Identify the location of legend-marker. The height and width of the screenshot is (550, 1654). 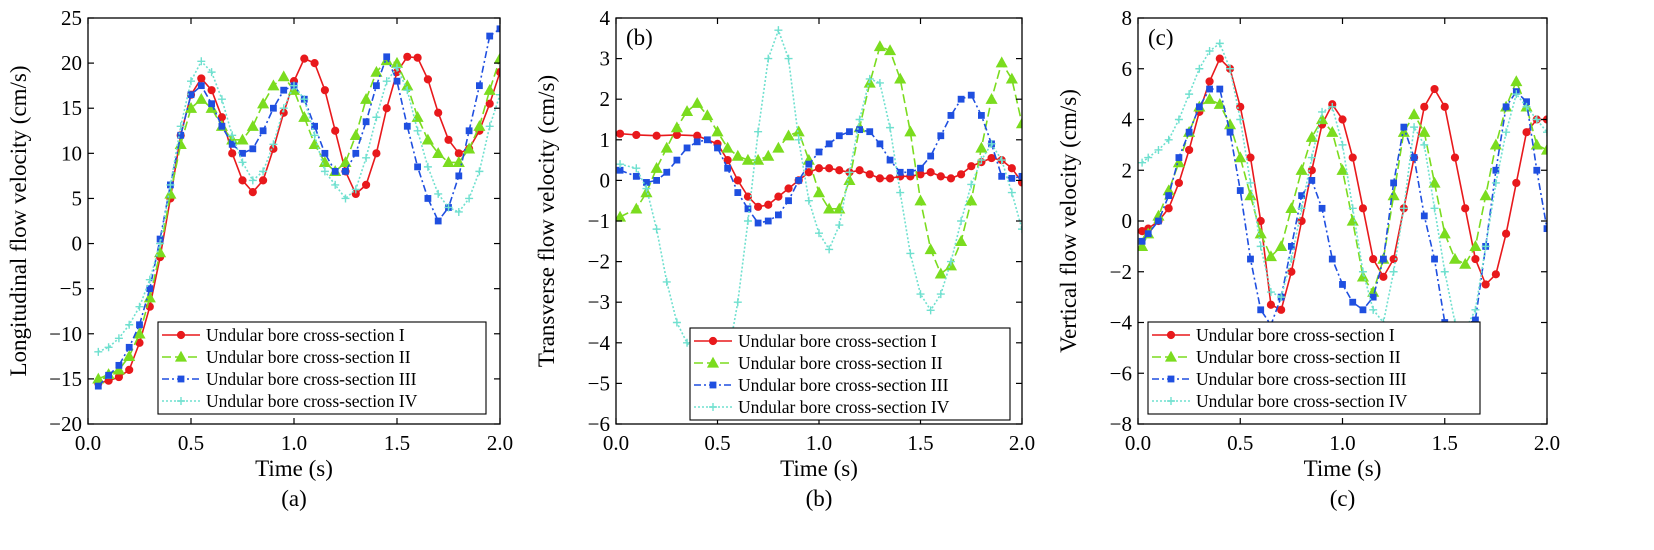
(1171, 356).